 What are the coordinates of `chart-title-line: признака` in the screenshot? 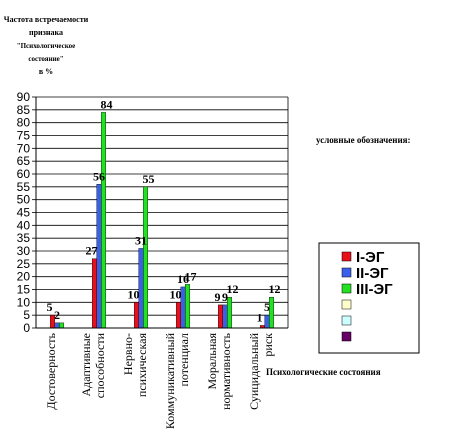 It's located at (46, 32).